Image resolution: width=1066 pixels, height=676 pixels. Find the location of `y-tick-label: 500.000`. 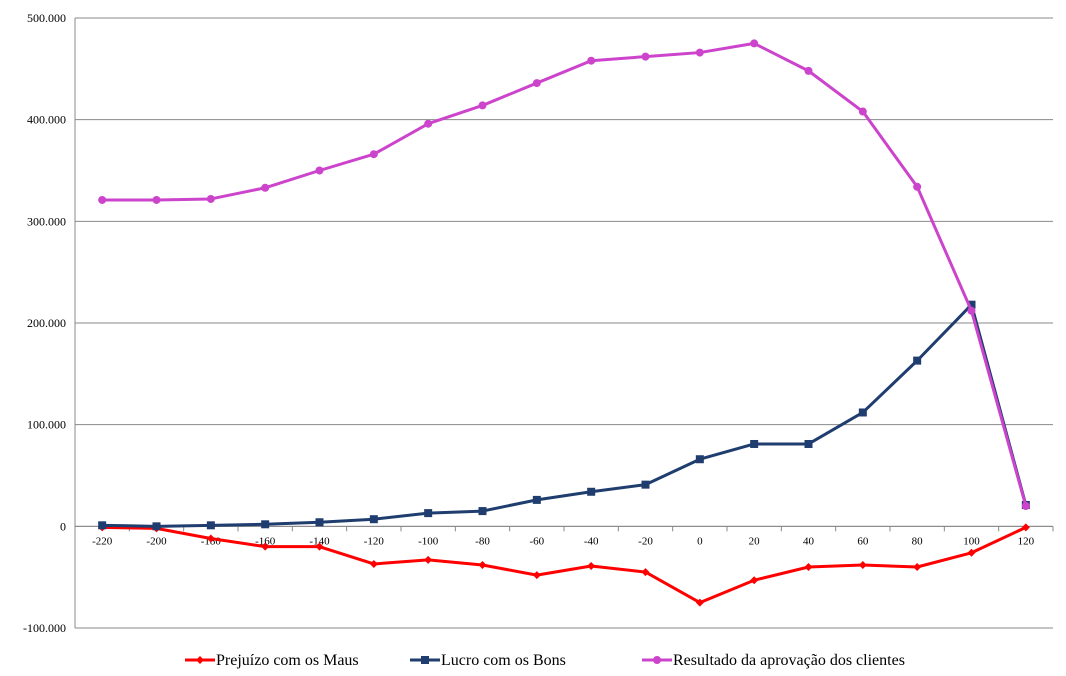

y-tick-label: 500.000 is located at coordinates (46, 18).